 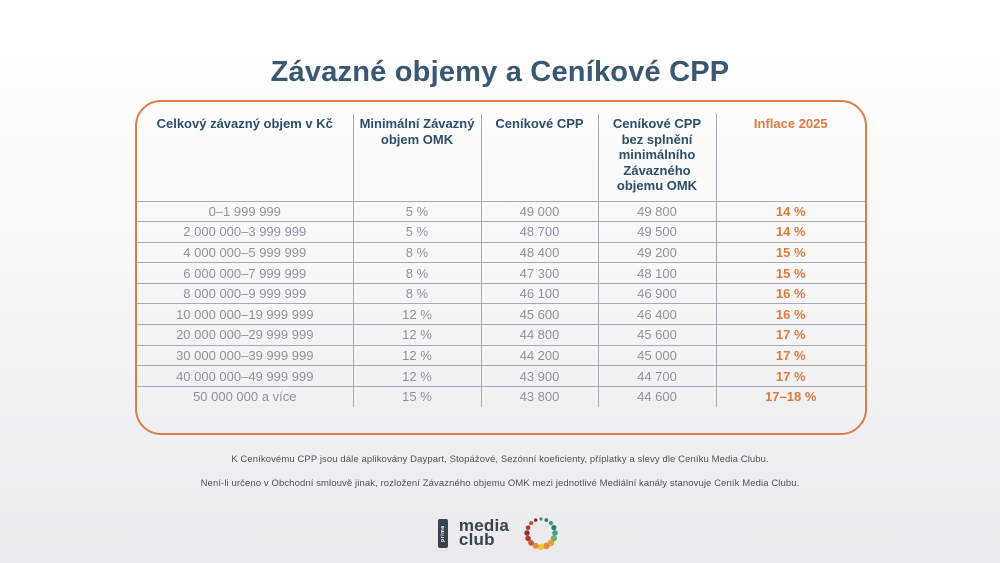 What do you see at coordinates (245, 158) in the screenshot?
I see `header-total-volume: Celkový závazný objem v Kč` at bounding box center [245, 158].